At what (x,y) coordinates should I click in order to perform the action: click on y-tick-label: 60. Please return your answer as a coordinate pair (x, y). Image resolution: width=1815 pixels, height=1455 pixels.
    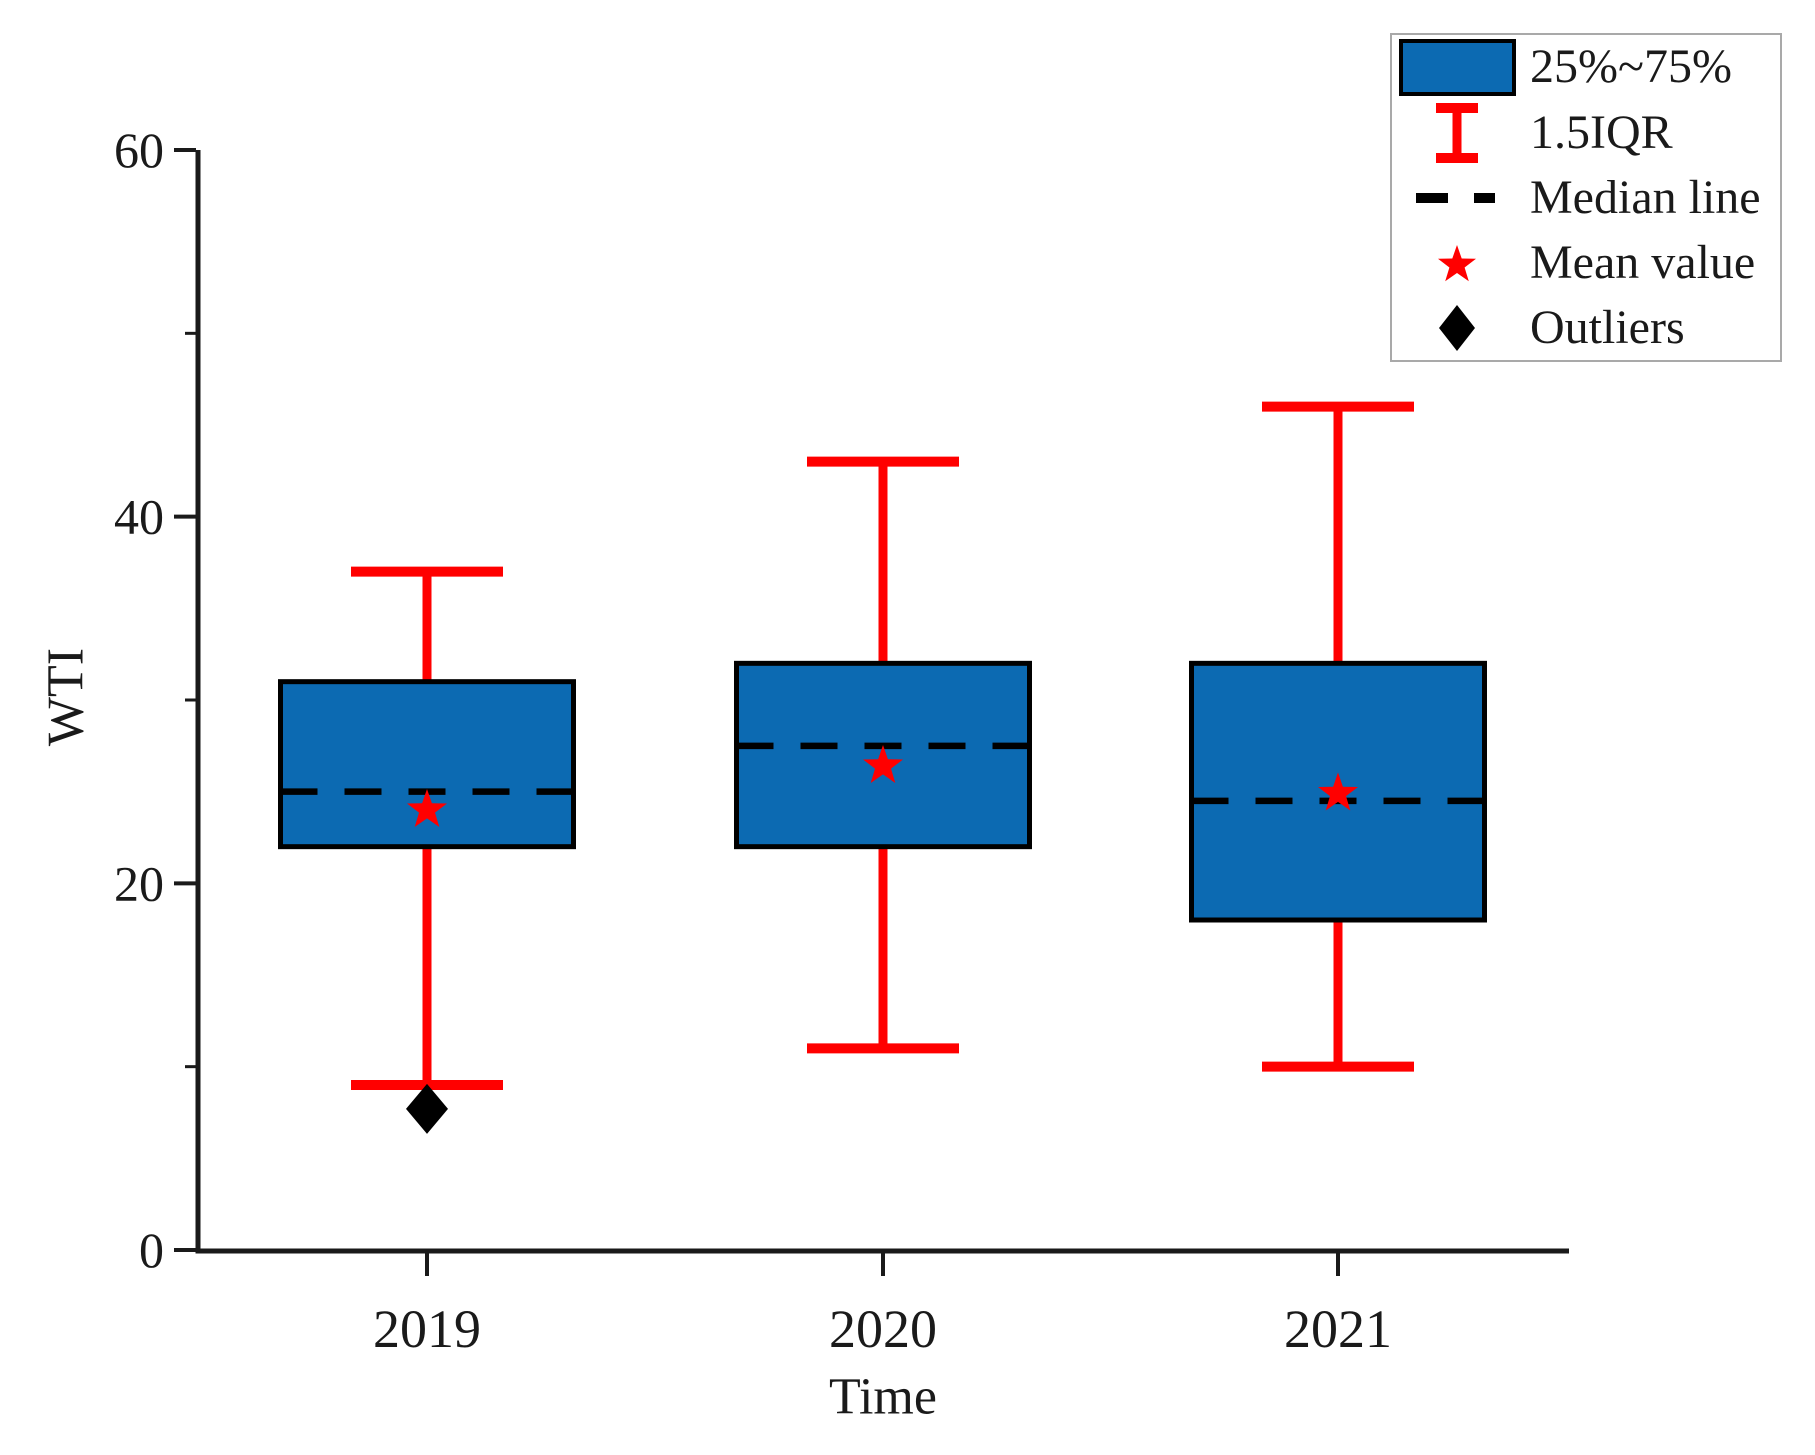
    Looking at the image, I should click on (139, 150).